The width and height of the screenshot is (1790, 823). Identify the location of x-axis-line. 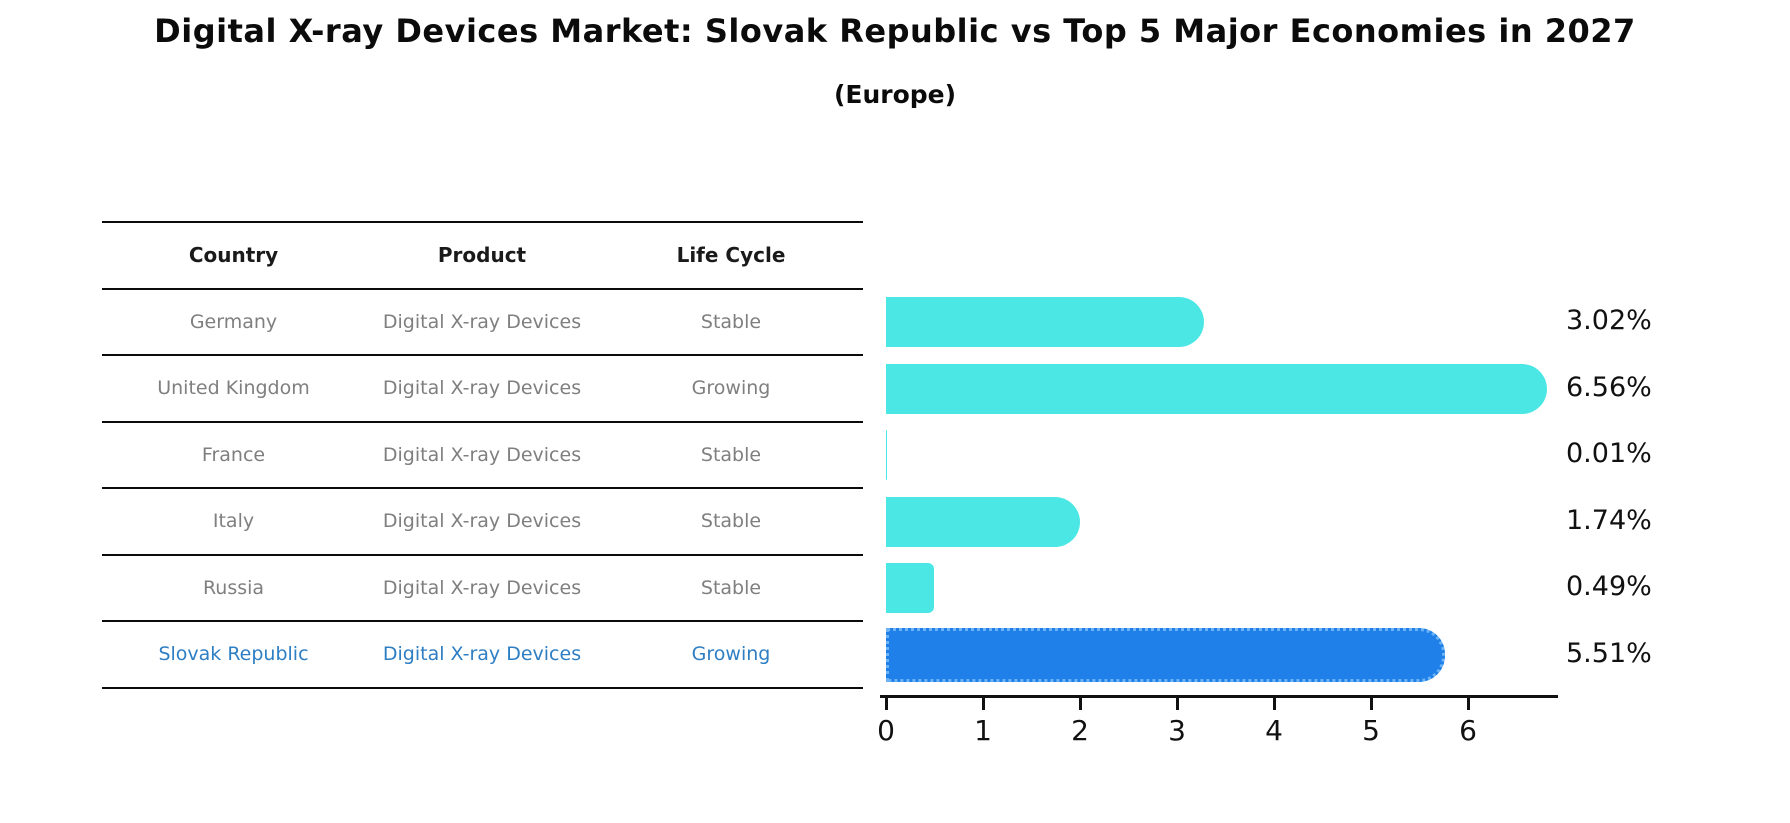
(1219, 696).